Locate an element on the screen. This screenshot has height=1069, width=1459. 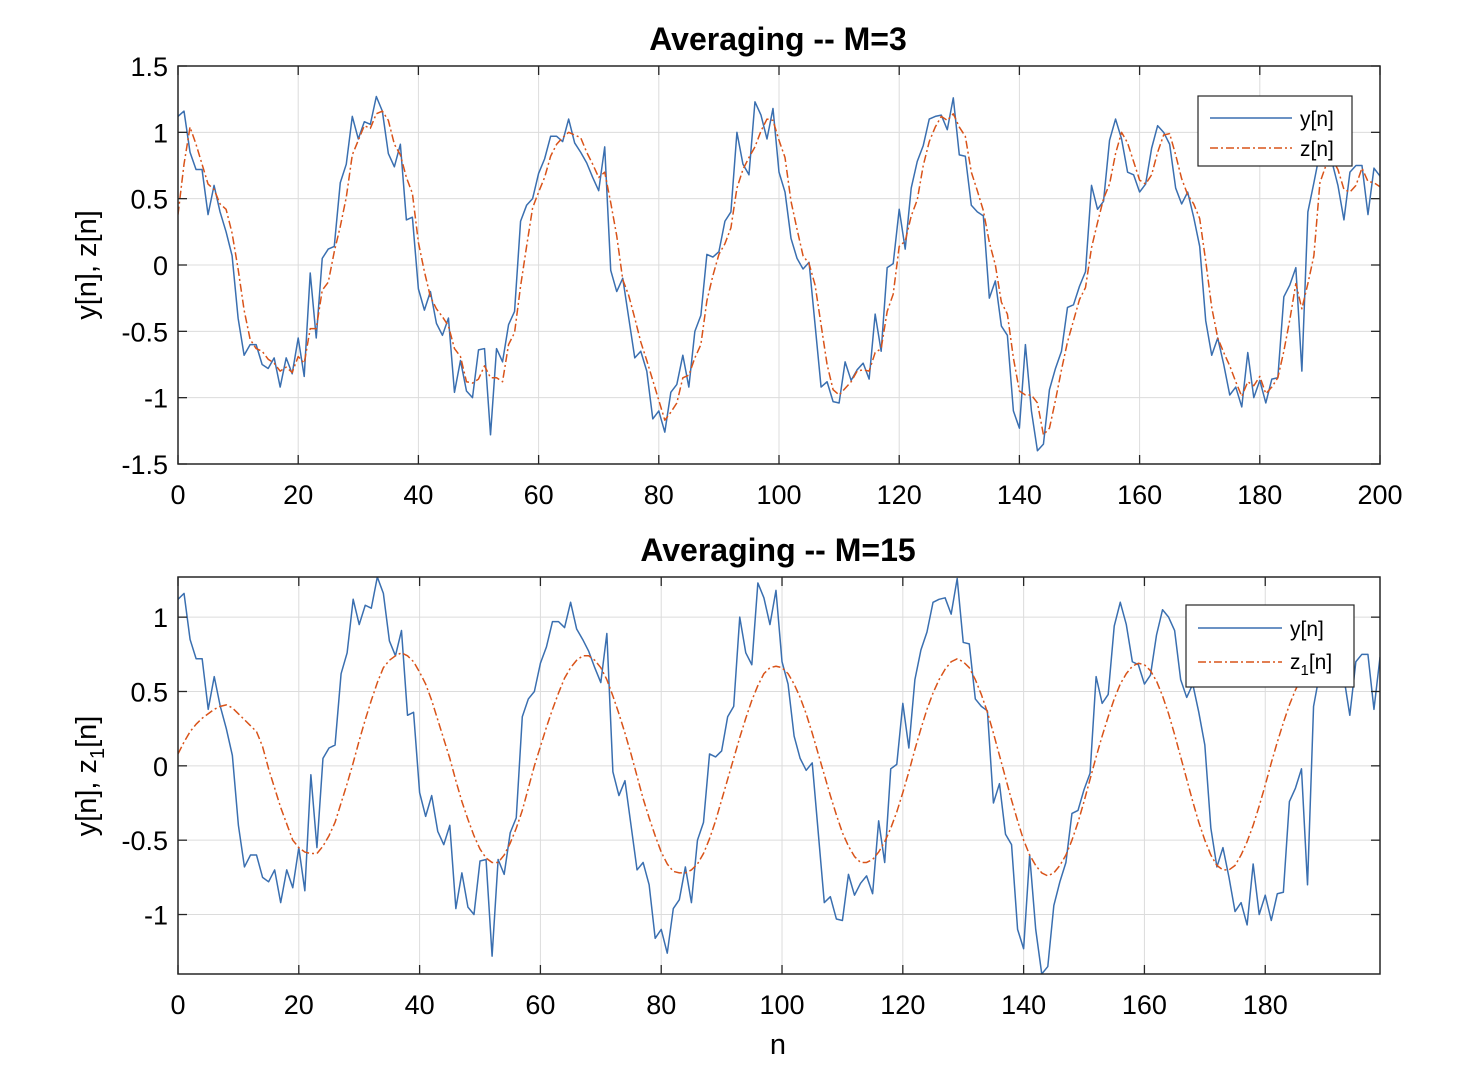
chart-bottom-legend-box is located at coordinates (1270, 646).